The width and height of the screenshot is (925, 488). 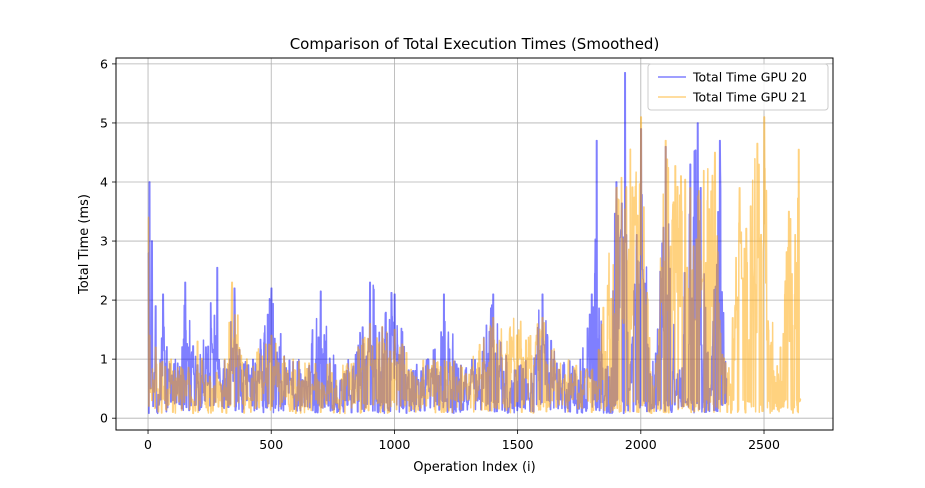 What do you see at coordinates (474, 467) in the screenshot?
I see `x-axis-label: Operation Index (i)` at bounding box center [474, 467].